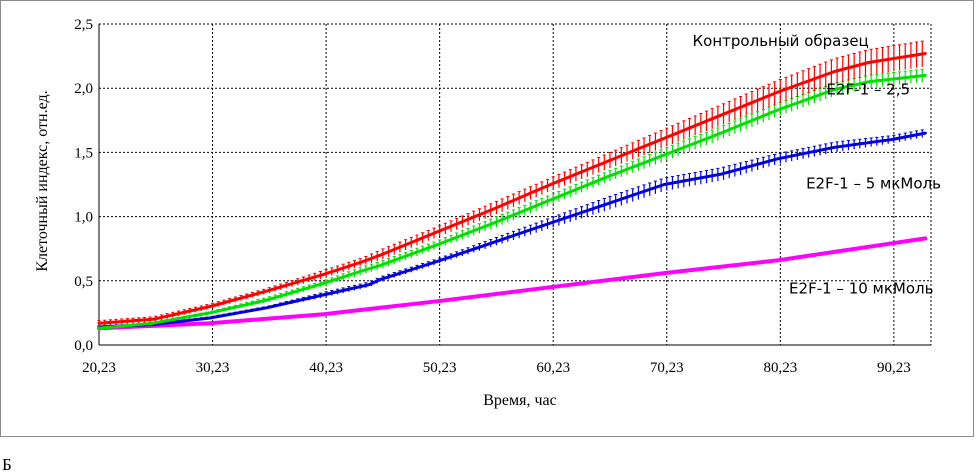 This screenshot has height=475, width=976. I want to click on series-annotation: E2F-1 – 5 мкМоль, so click(873, 183).